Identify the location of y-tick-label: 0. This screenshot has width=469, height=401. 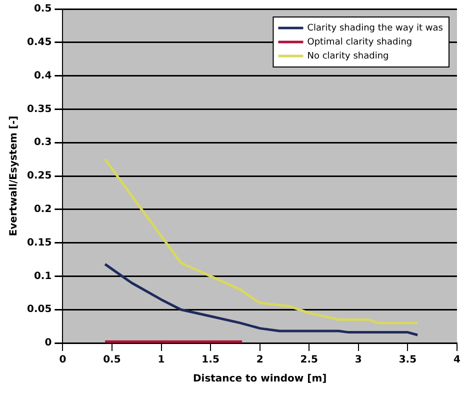
(48, 343).